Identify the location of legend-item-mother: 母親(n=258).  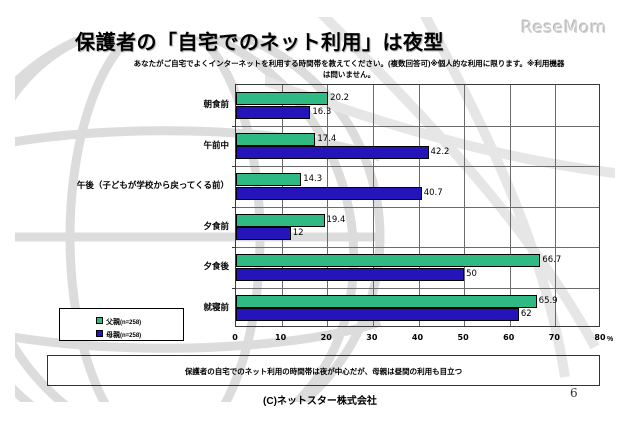
(118, 334).